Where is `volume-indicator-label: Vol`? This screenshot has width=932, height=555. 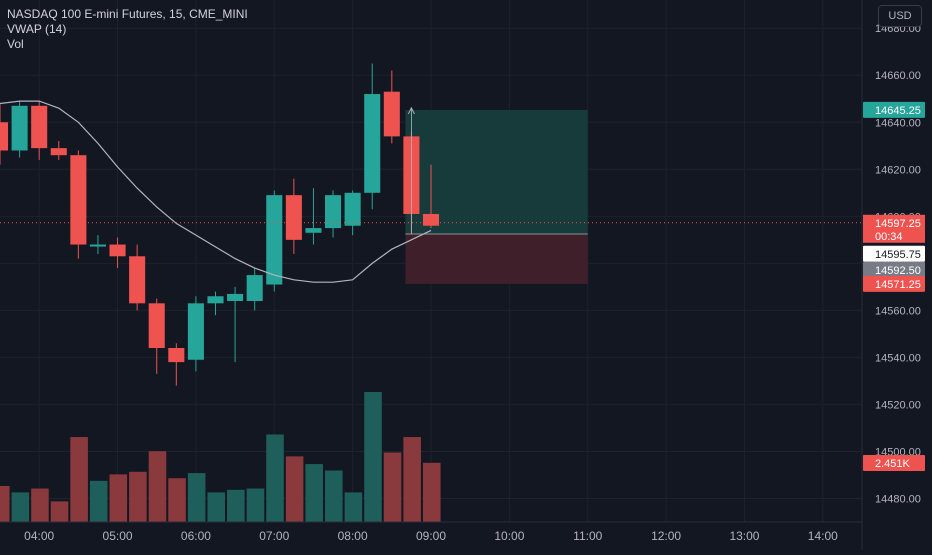 volume-indicator-label: Vol is located at coordinates (15, 44).